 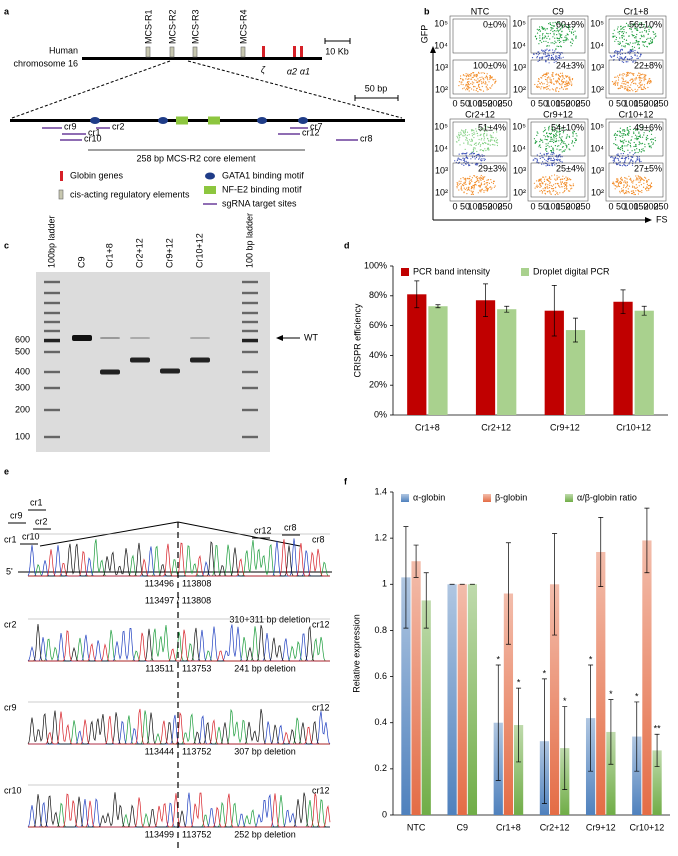 I want to click on chromatogram-trace, so click(x=179, y=810).